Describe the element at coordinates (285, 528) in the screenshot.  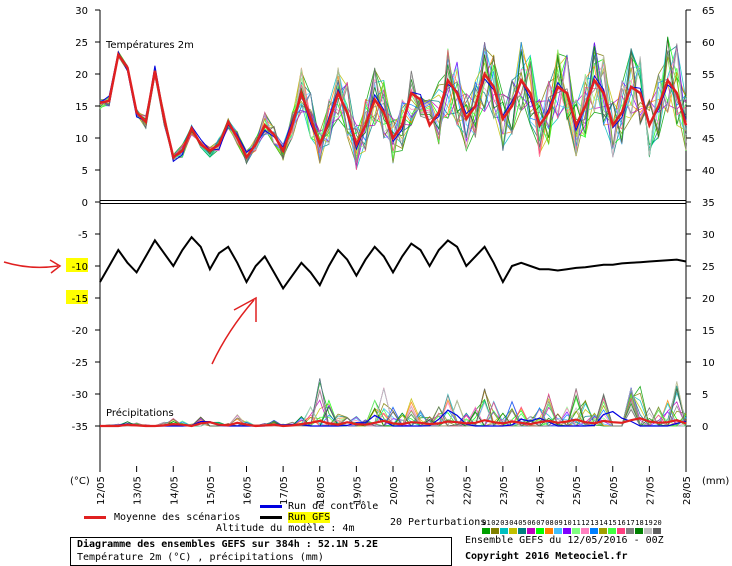
I see `altitude-label: Altitude du modèle : 4m` at that location.